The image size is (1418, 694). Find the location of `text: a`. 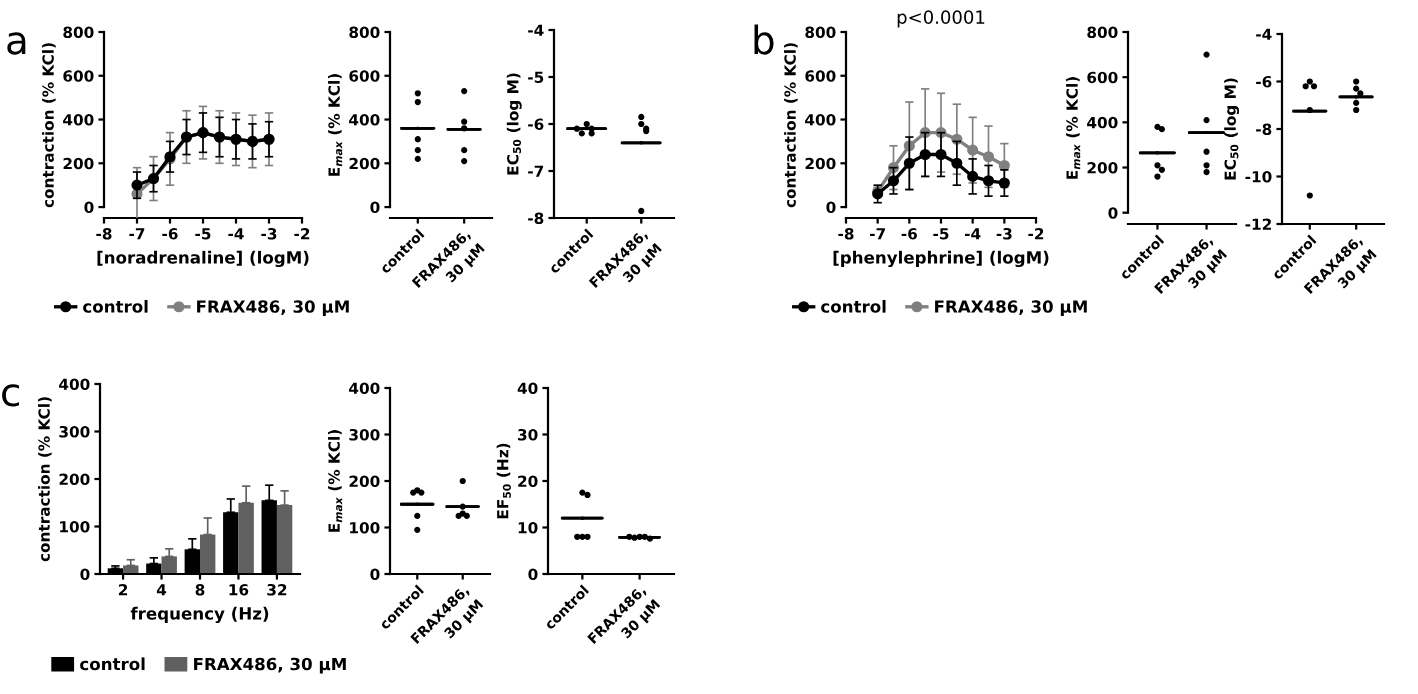

text: a is located at coordinates (16, 43).